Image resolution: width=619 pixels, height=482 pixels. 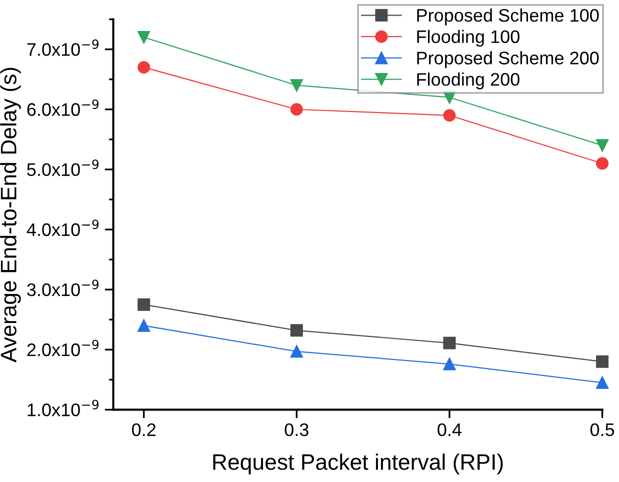 I want to click on y-tick-label: 3.0x10$^{−9}$, so click(x=63, y=288).